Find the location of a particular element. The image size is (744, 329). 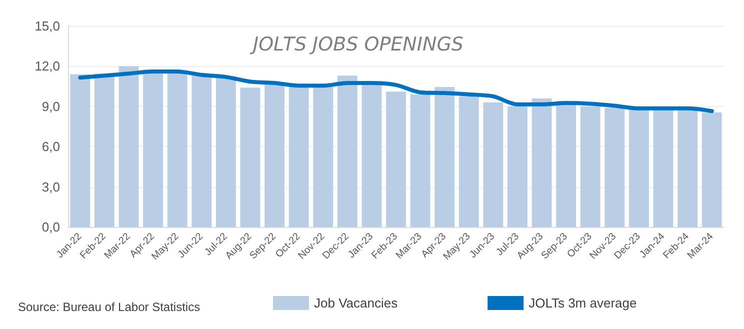

line-series is located at coordinates (396, 92).